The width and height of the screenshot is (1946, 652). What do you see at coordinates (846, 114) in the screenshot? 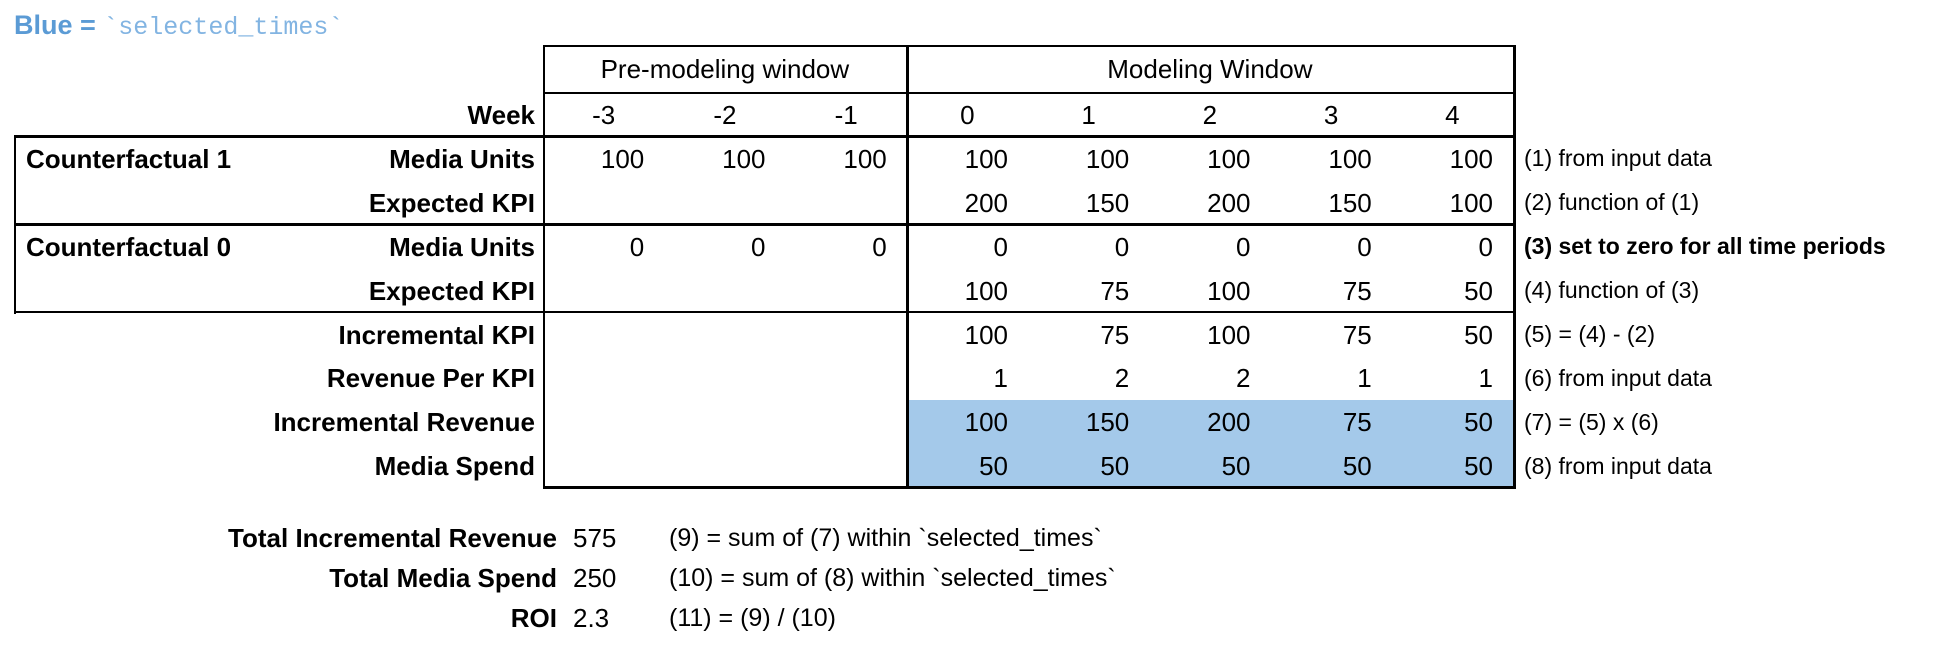
I see `week-value: -1` at bounding box center [846, 114].